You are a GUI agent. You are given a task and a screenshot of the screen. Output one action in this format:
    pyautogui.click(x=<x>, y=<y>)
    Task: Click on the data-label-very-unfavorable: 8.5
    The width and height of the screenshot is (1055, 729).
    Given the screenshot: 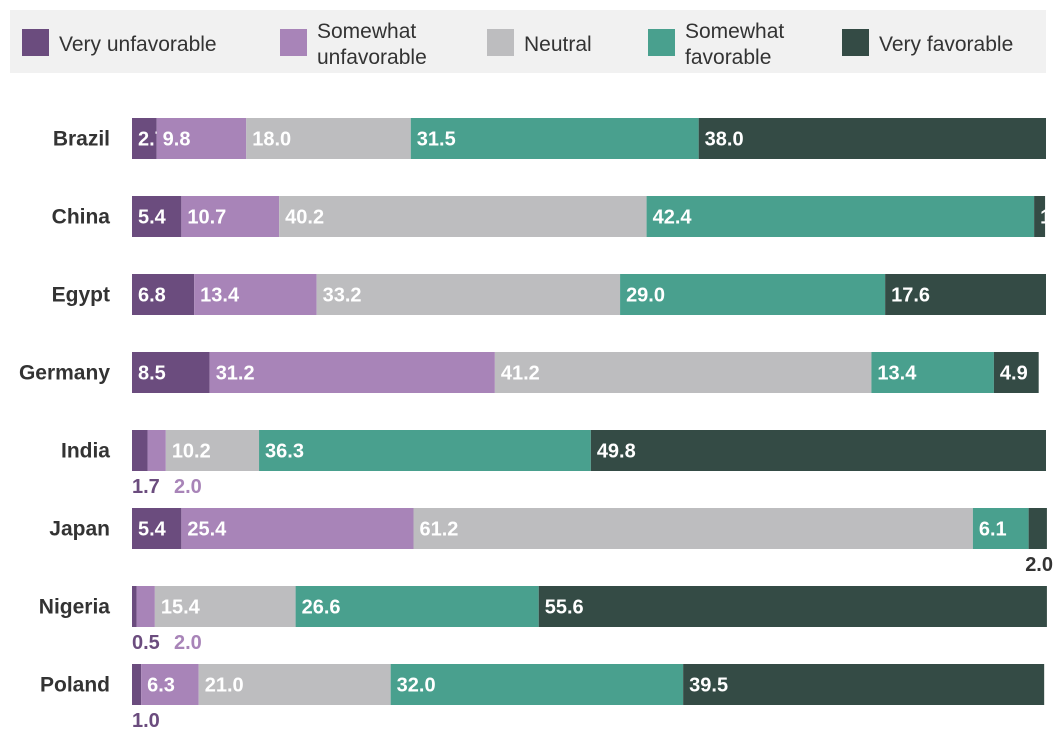 What is the action you would take?
    pyautogui.click(x=152, y=374)
    